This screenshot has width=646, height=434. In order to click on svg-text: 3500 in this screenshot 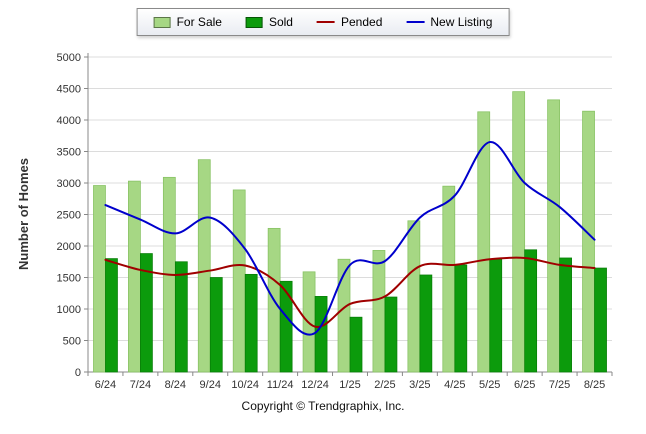, I will do `click(69, 153)`.